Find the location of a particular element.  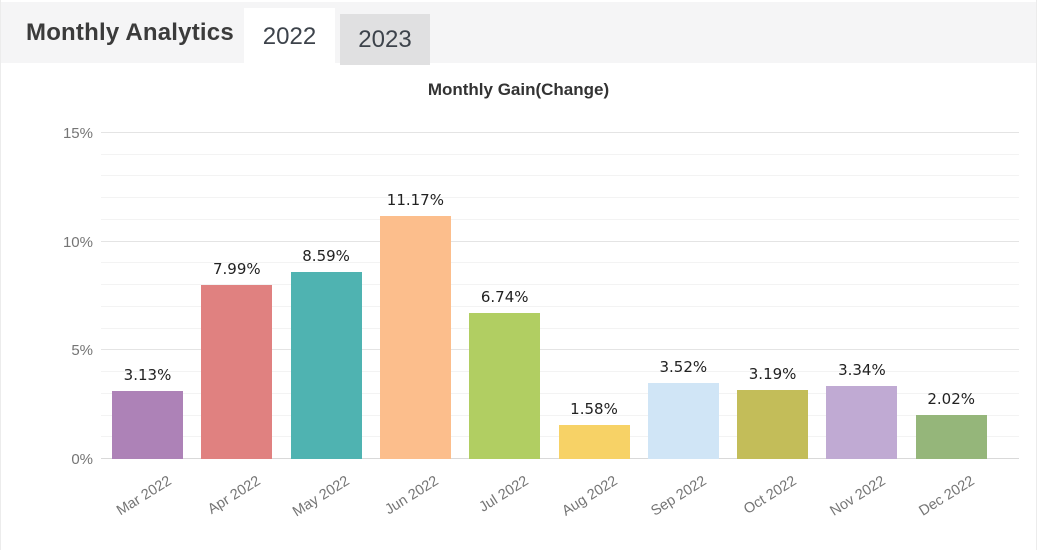

bar-value-label-mar-2022: 3.13% is located at coordinates (147, 374).